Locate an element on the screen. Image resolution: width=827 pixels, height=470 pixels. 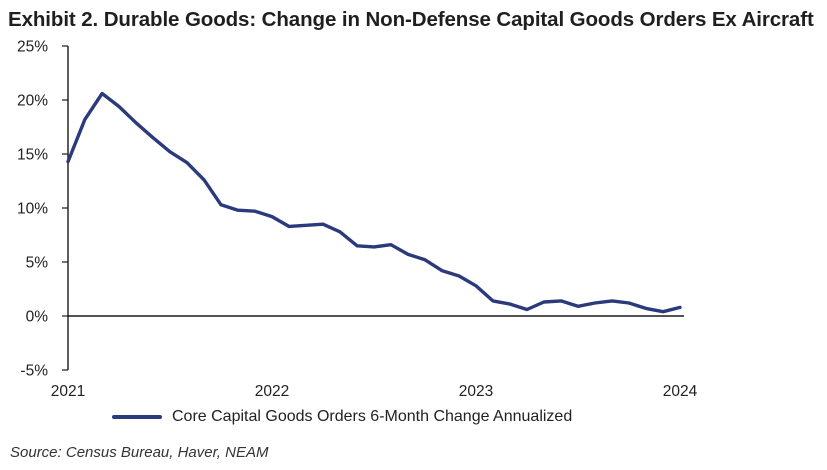
y-tick-label: 5% is located at coordinates (37, 263).